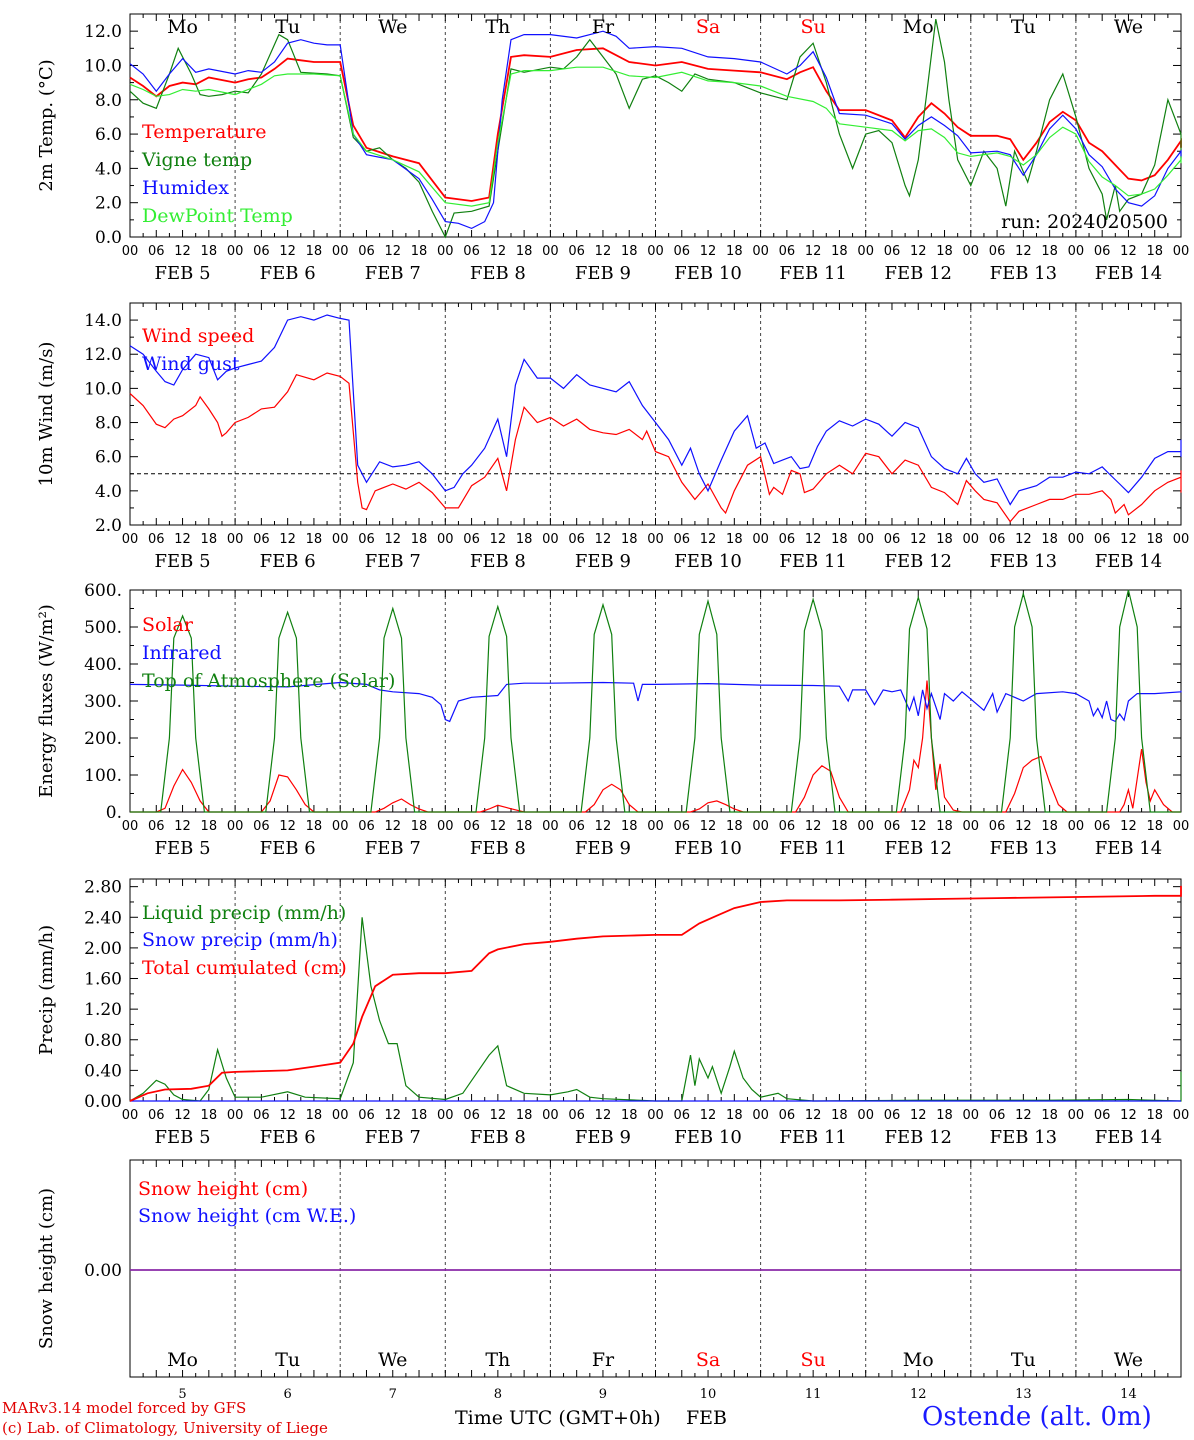 This screenshot has width=1194, height=1440. Describe the element at coordinates (498, 1394) in the screenshot. I see `day-number-label: 8` at that location.